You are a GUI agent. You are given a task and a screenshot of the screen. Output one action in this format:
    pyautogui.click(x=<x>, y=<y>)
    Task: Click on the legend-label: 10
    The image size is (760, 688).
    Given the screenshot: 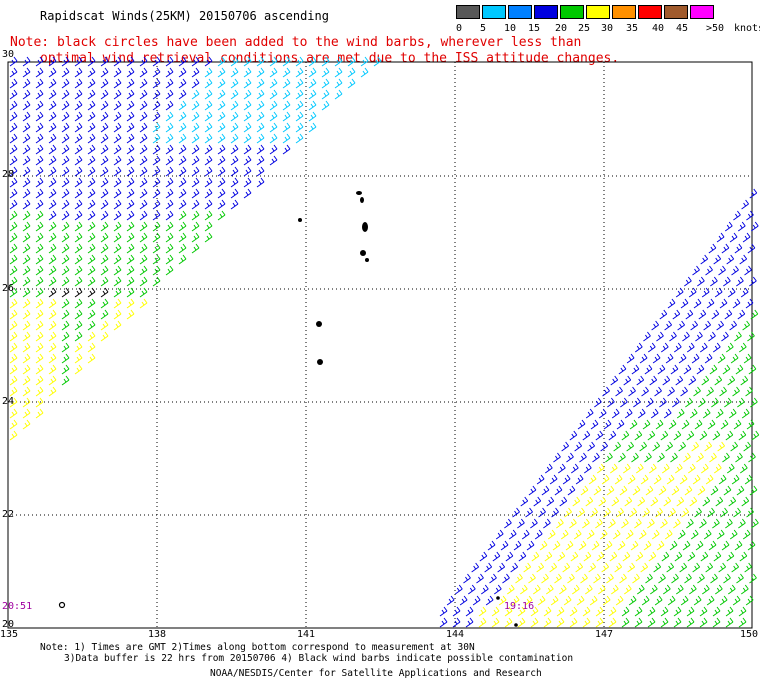 What is the action you would take?
    pyautogui.click(x=510, y=28)
    